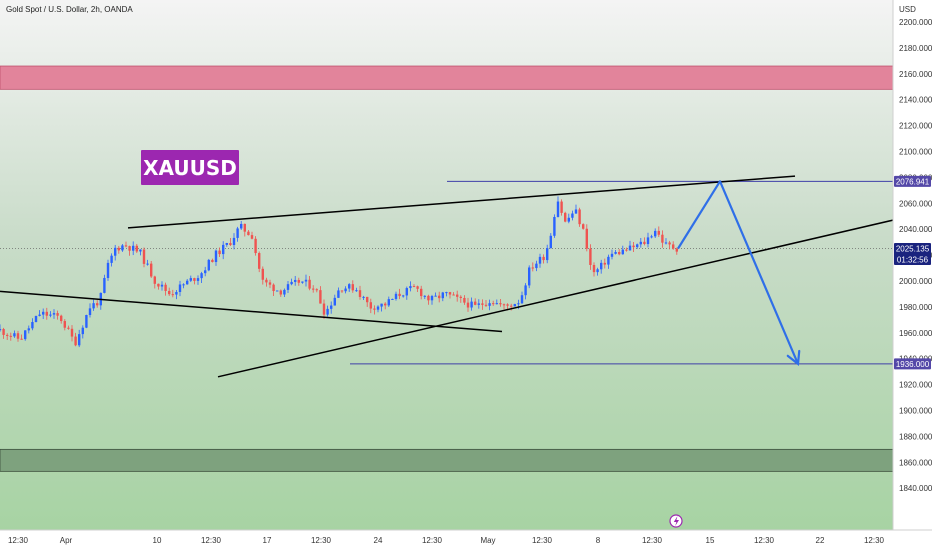 This screenshot has width=932, height=550. What do you see at coordinates (912, 253) in the screenshot?
I see `current-price-badge-bg` at bounding box center [912, 253].